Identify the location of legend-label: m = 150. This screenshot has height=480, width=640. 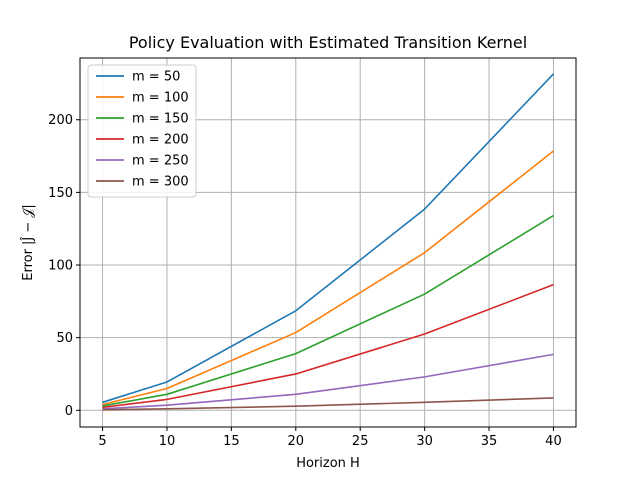
(160, 119).